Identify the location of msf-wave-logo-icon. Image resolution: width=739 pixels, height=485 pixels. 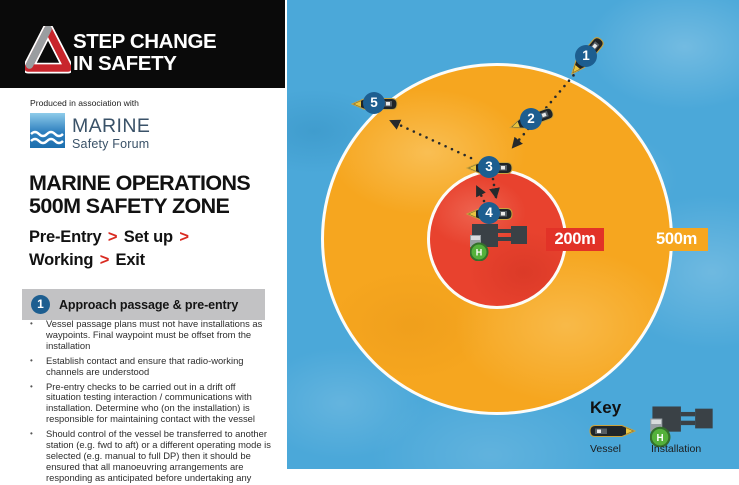
(47, 130).